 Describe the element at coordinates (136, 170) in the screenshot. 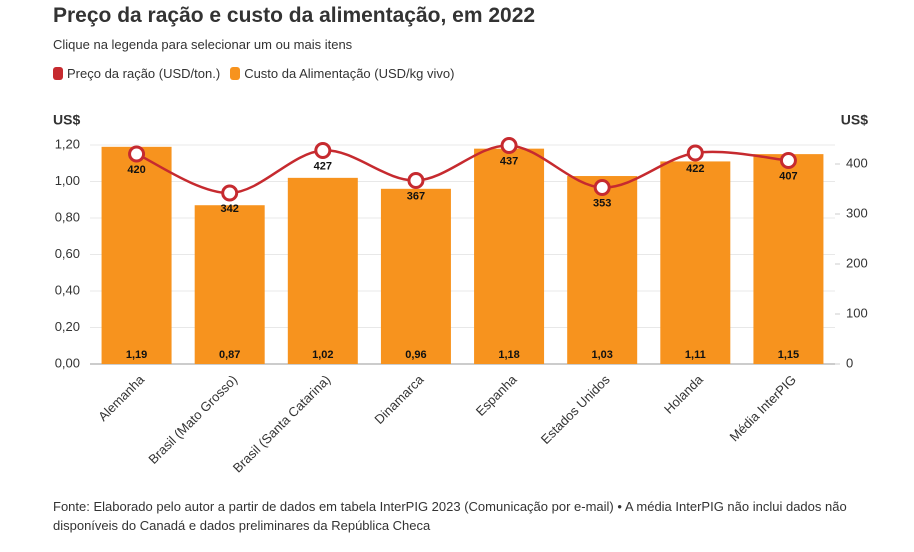

I see `line-value-label: 420` at that location.